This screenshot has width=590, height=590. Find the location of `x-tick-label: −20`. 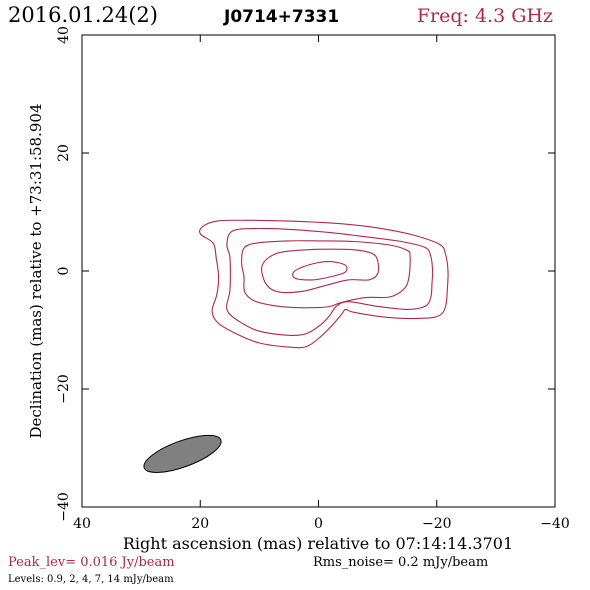

x-tick-label: −20 is located at coordinates (437, 524).